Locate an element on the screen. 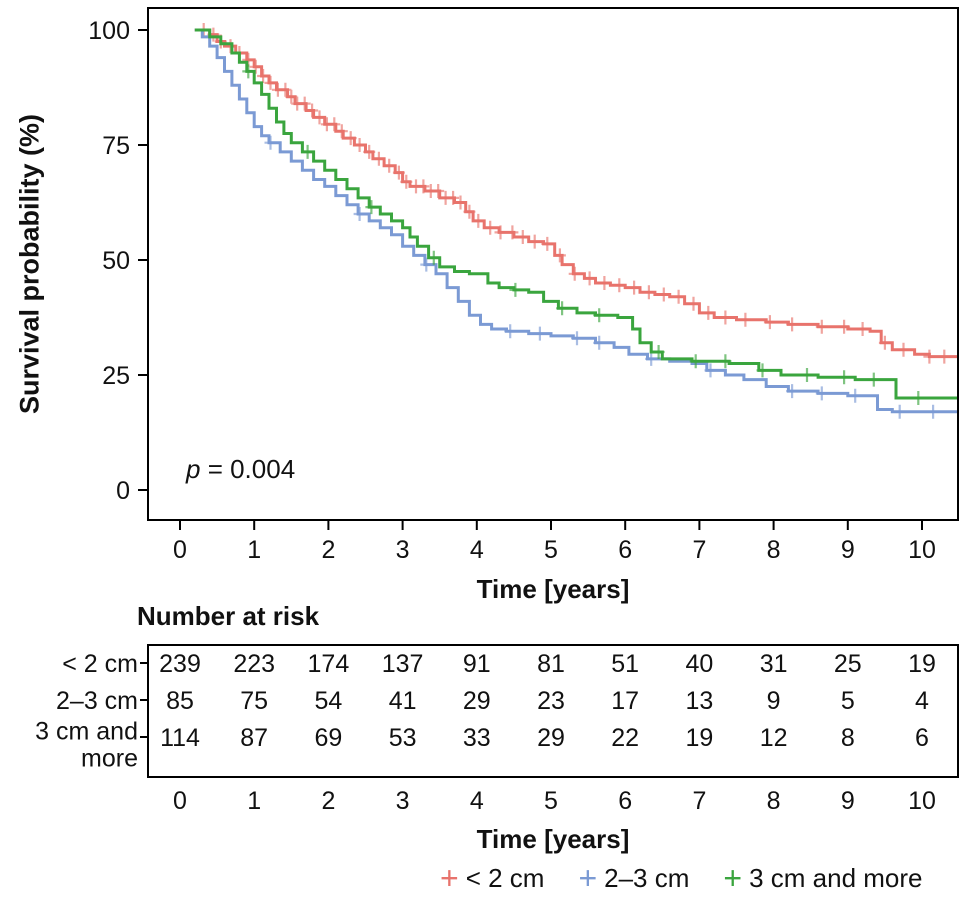 Image resolution: width=962 pixels, height=905 pixels. risk-count: 174 is located at coordinates (329, 664).